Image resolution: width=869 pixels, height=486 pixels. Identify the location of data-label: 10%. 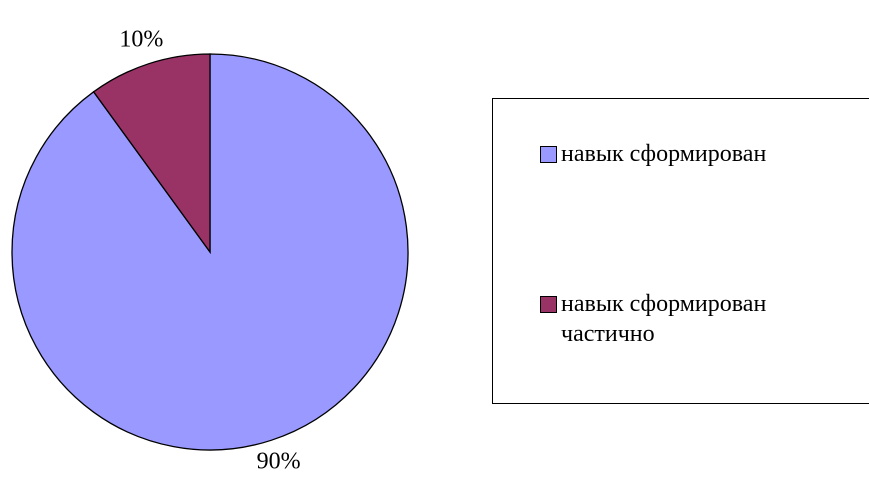
(141, 39).